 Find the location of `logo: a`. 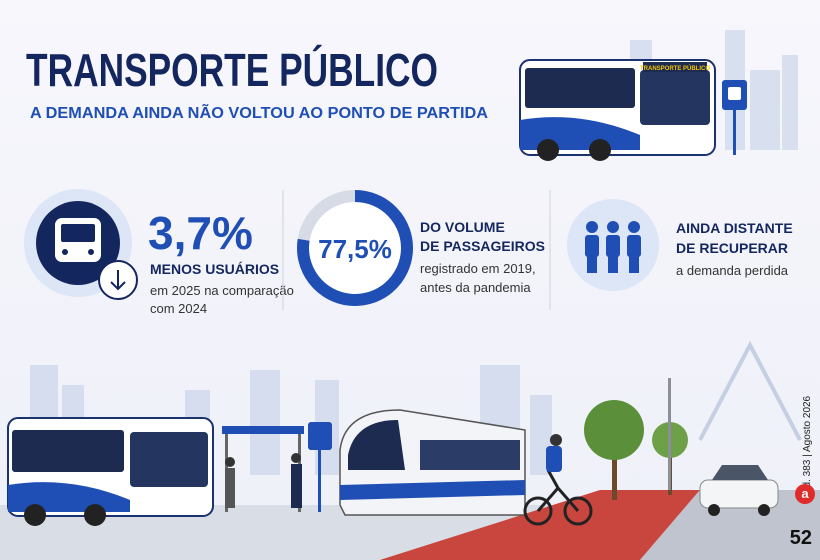

logo: a is located at coordinates (805, 493).